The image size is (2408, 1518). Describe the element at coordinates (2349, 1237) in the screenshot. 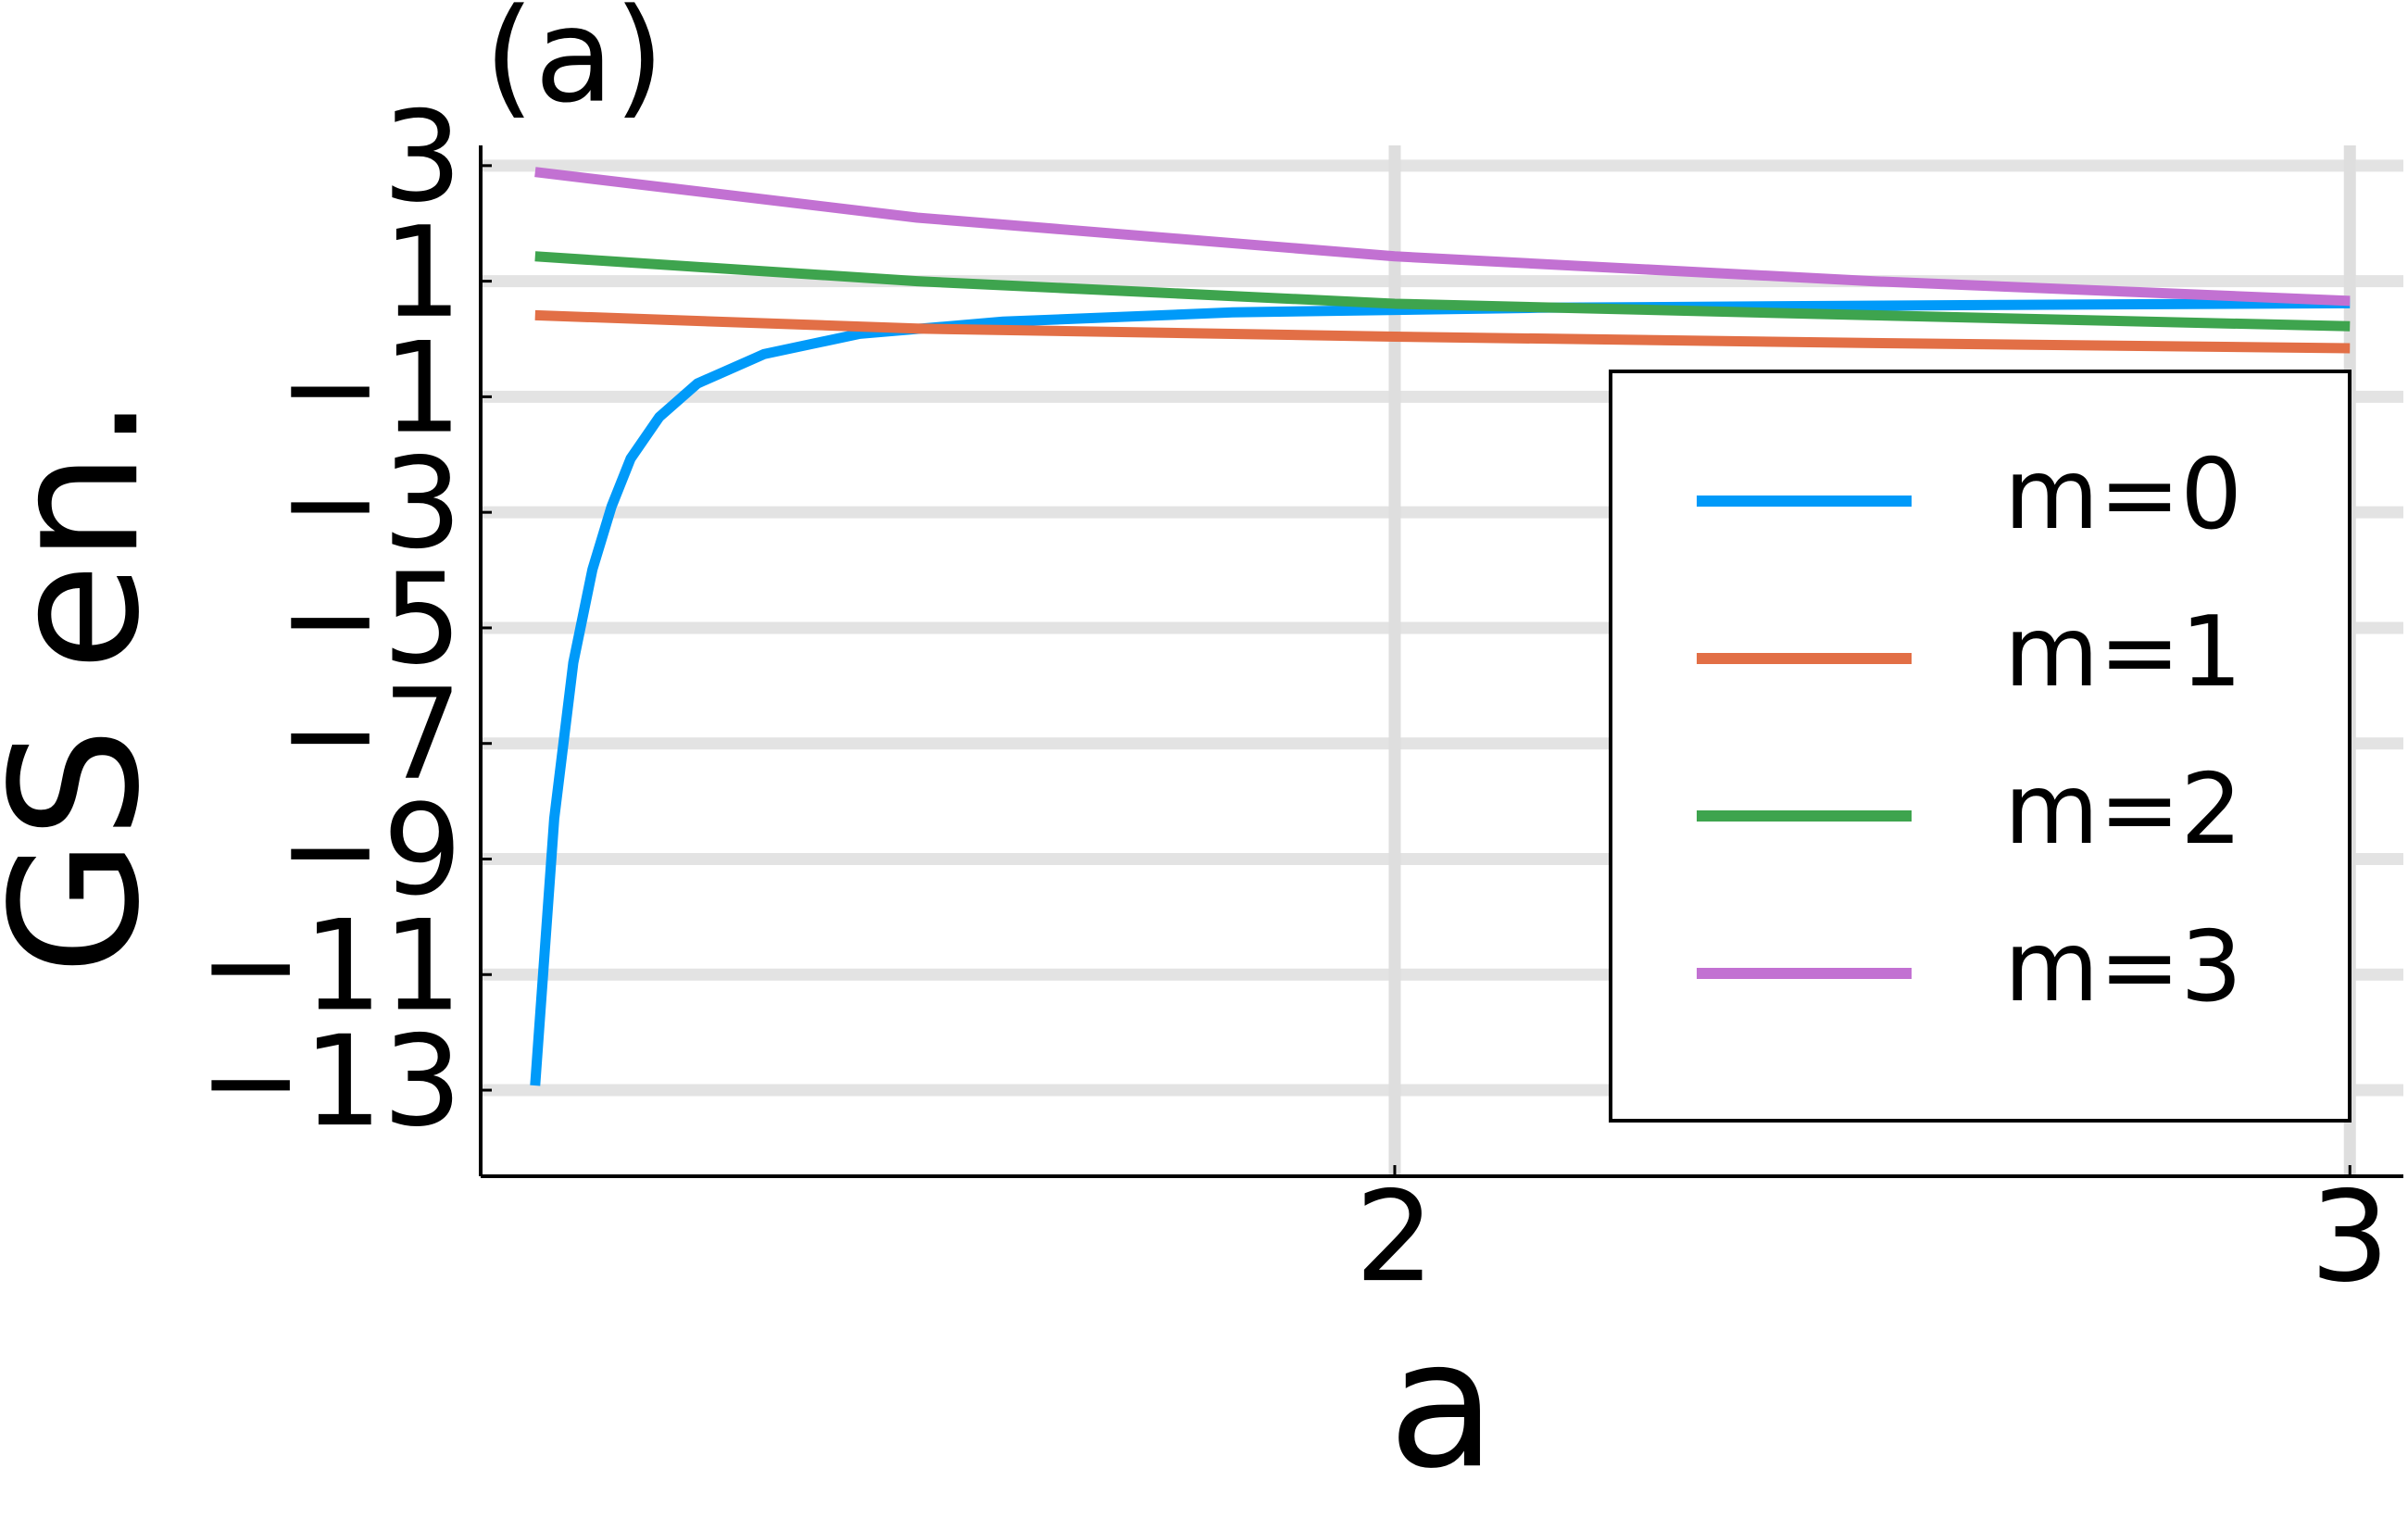

I see `x-tick-label: 3` at that location.